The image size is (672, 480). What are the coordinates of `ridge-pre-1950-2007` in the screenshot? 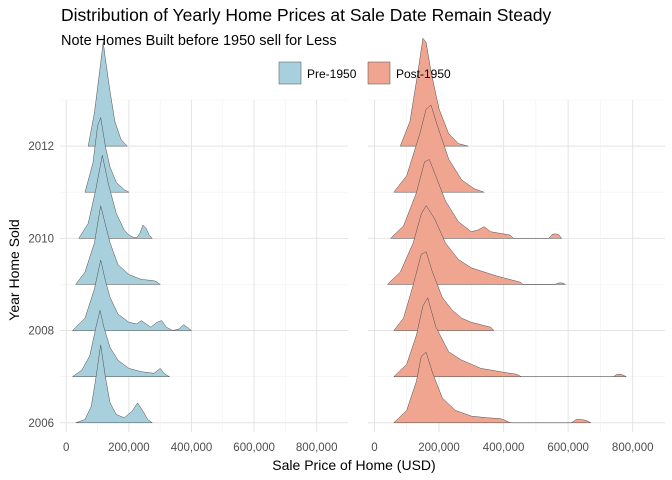 It's located at (121, 343).